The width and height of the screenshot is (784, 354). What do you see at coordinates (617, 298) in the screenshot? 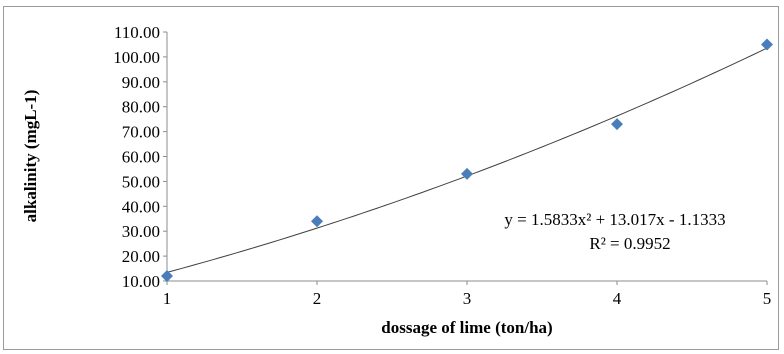
I see `x-tick-label: 4` at bounding box center [617, 298].